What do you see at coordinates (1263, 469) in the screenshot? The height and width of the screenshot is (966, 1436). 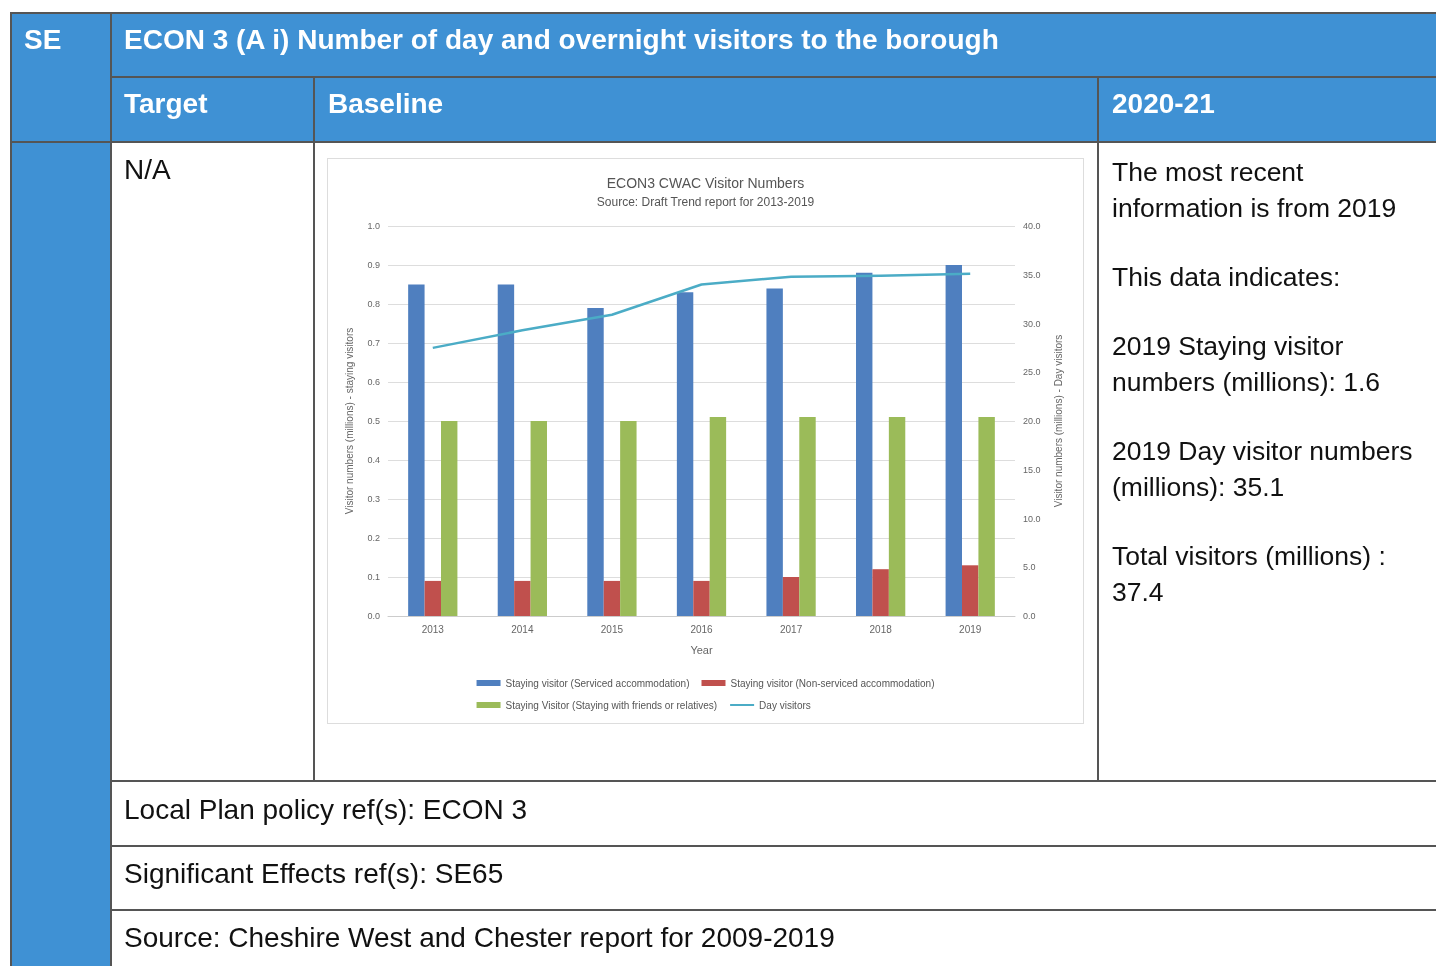 I see `text: 2019 Day visitor numbers (millions): 35.1` at bounding box center [1263, 469].